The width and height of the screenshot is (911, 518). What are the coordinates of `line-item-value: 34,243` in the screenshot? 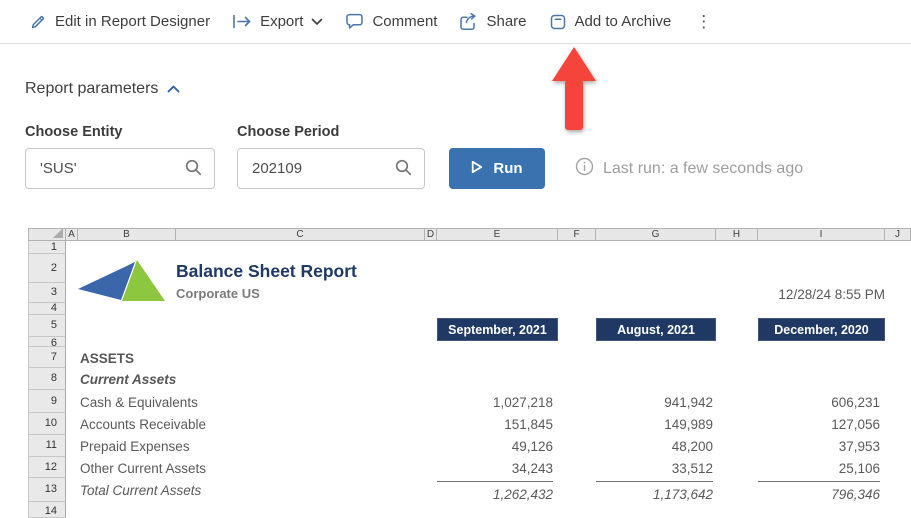 It's located at (532, 468).